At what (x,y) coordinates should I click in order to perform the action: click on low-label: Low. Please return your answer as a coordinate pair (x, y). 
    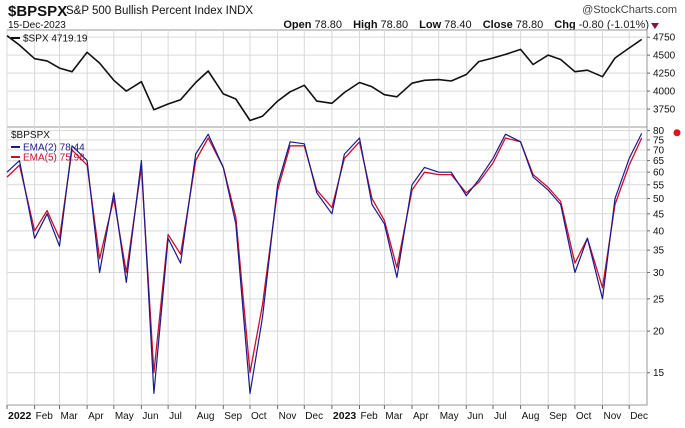
    Looking at the image, I should click on (430, 25).